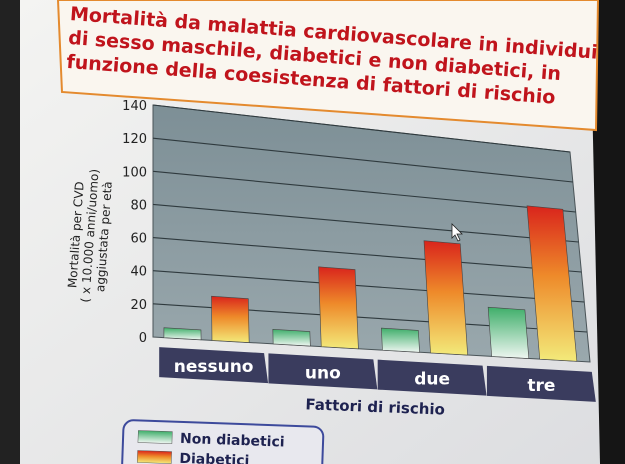 The height and width of the screenshot is (464, 625). I want to click on x-axis-label: Fattori di rischio, so click(375, 406).